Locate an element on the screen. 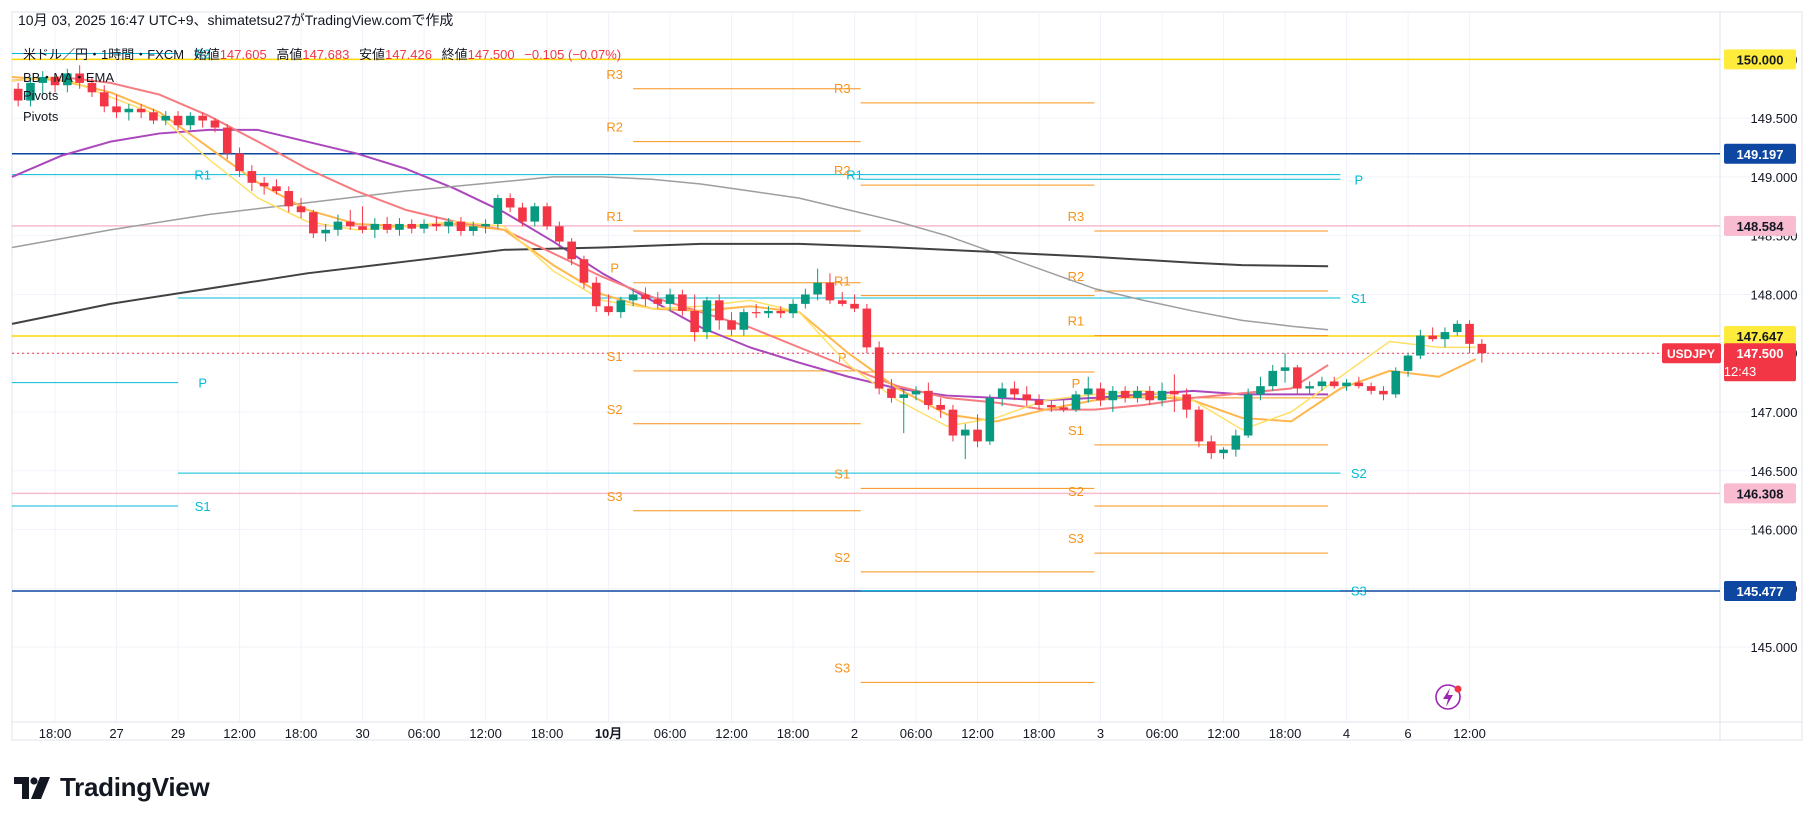 Image resolution: width=1814 pixels, height=824 pixels. y-tick-label-6: 148.000 is located at coordinates (1774, 294).